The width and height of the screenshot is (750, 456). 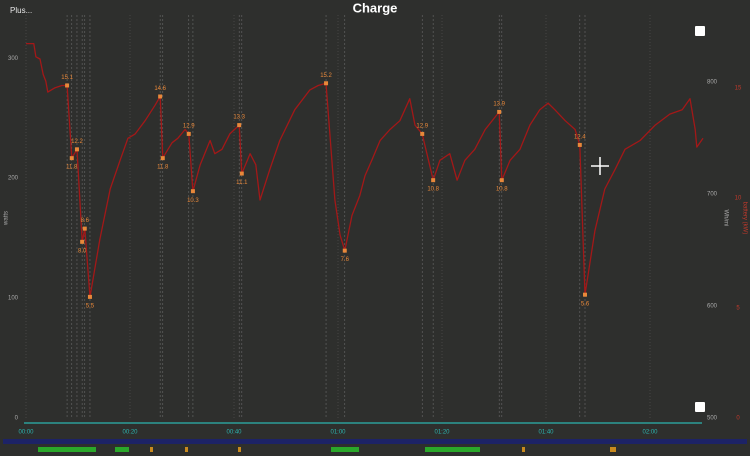 I want to click on x-tick-label: 00:40, so click(x=234, y=433).